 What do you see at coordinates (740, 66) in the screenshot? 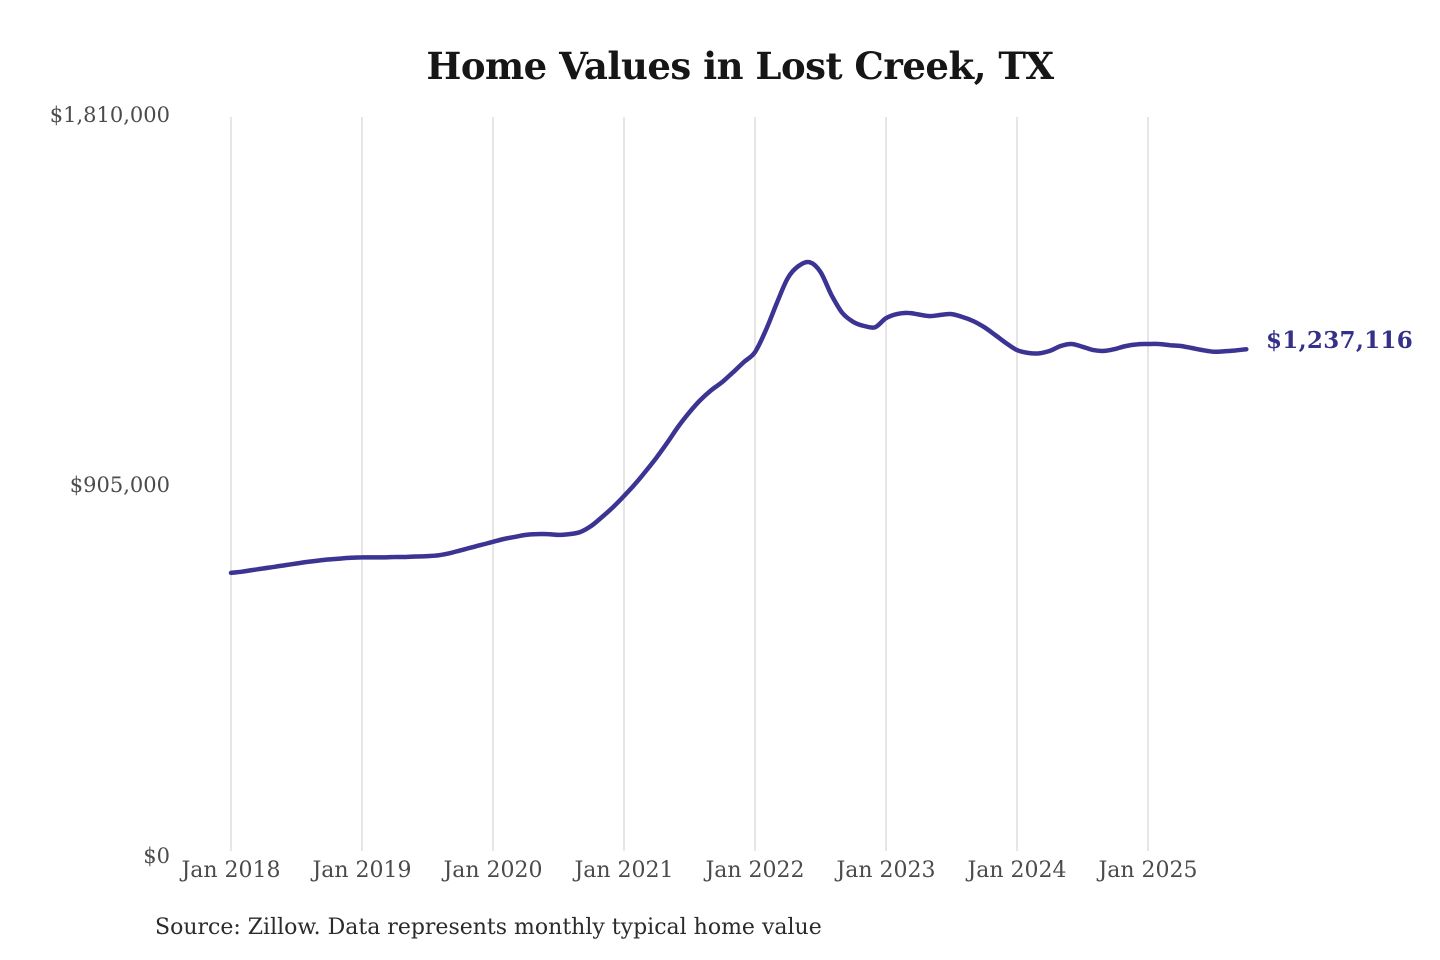
I see `chart-title: Home Values in Lost Creek, TX` at bounding box center [740, 66].